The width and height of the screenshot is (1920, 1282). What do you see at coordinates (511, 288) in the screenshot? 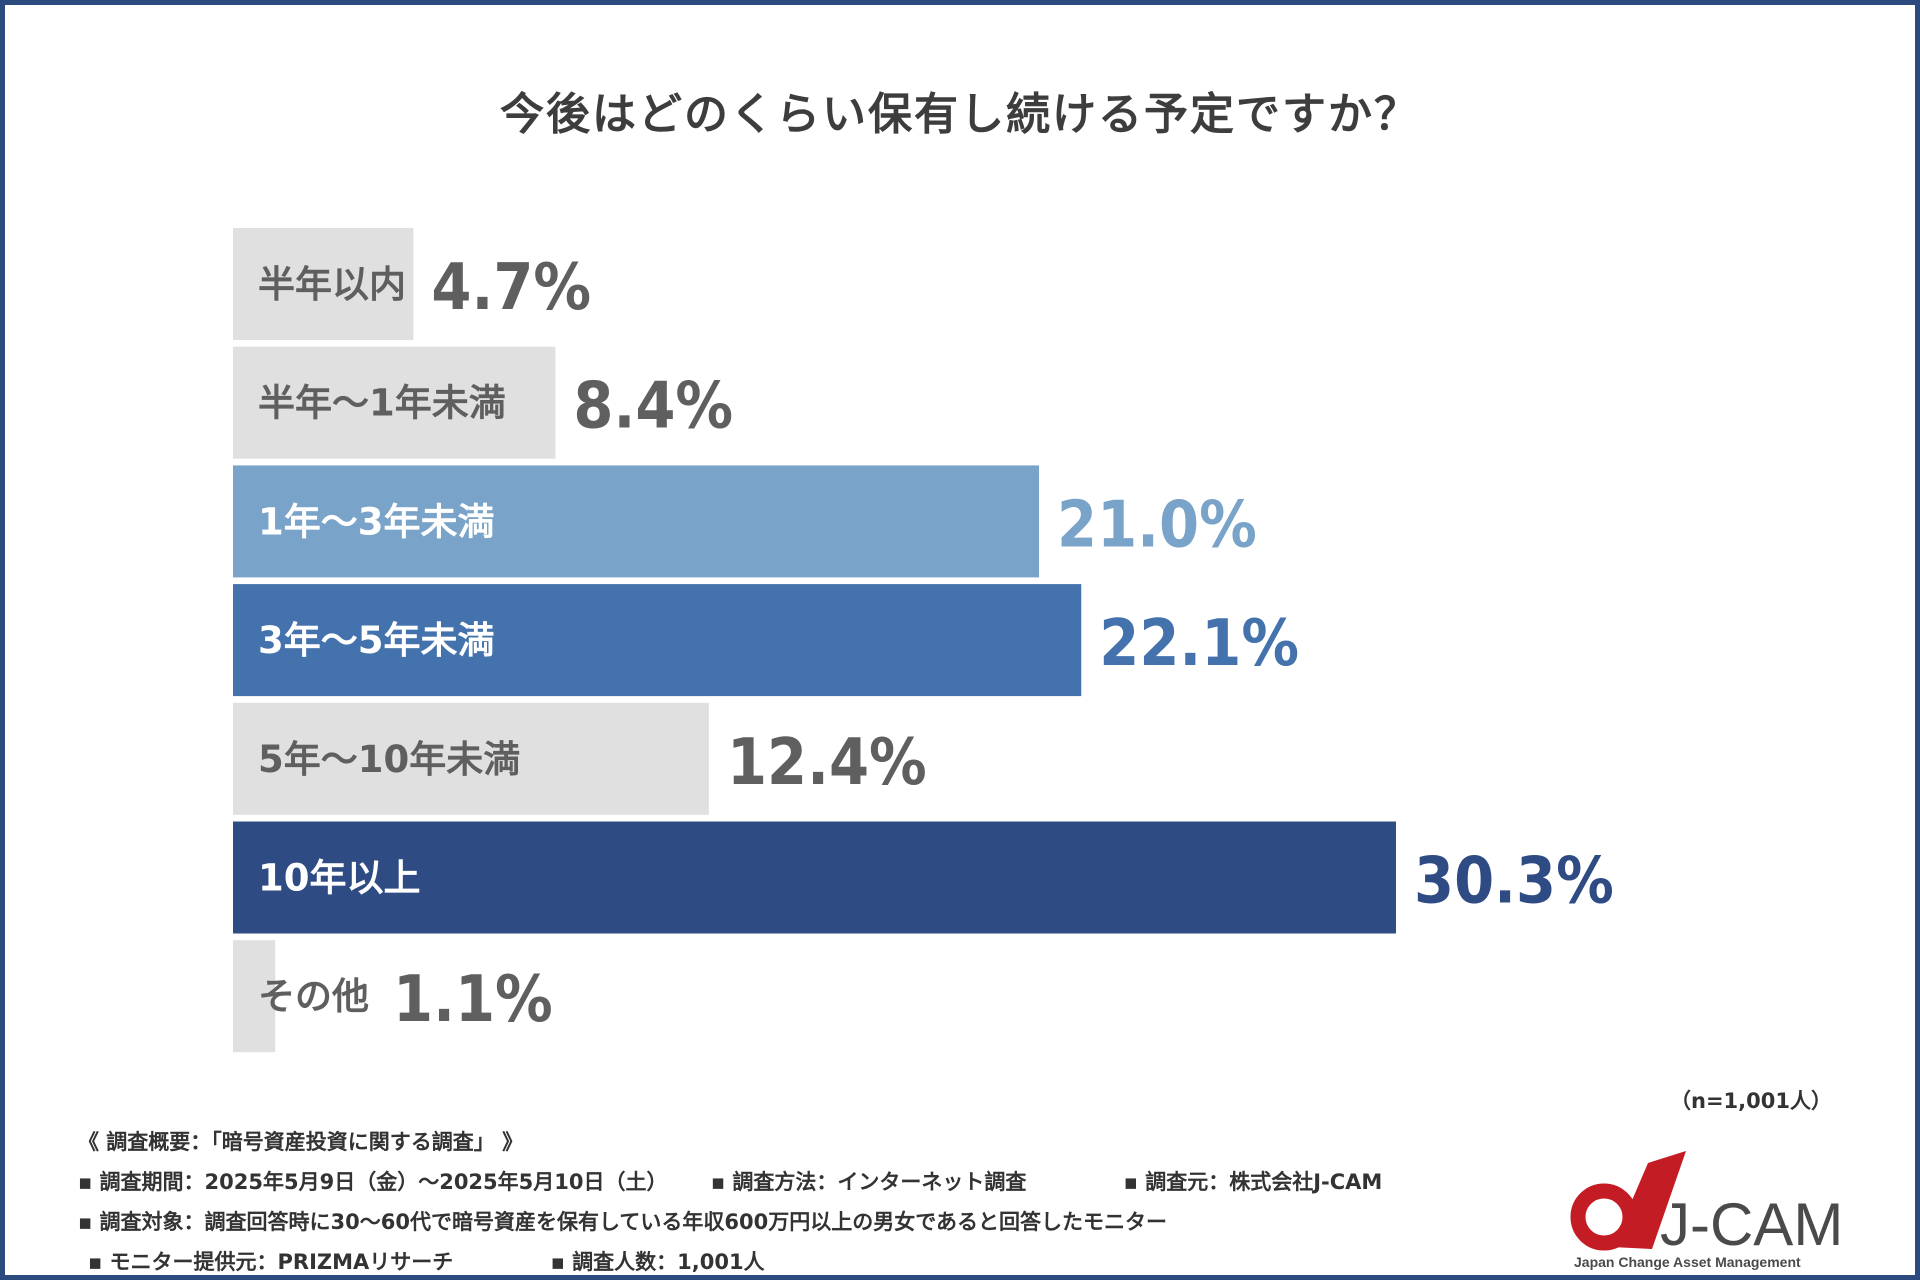
I see `value-label-0: 4.7%` at bounding box center [511, 288].